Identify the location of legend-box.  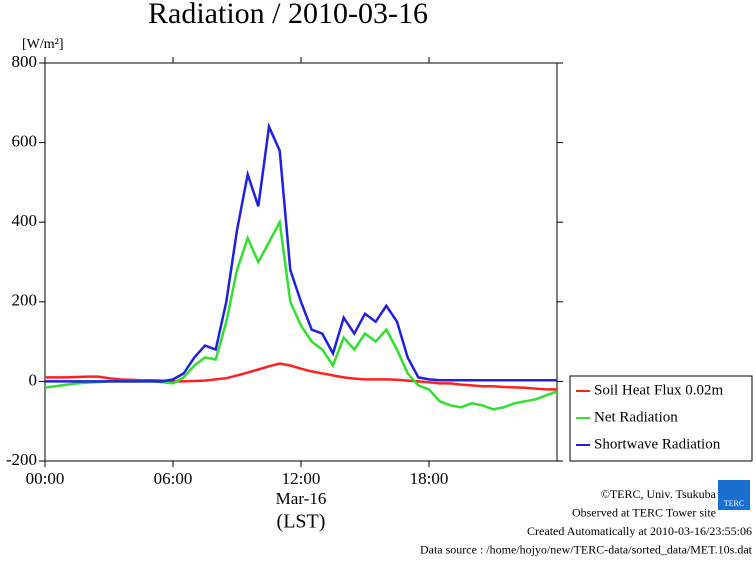
(661, 418).